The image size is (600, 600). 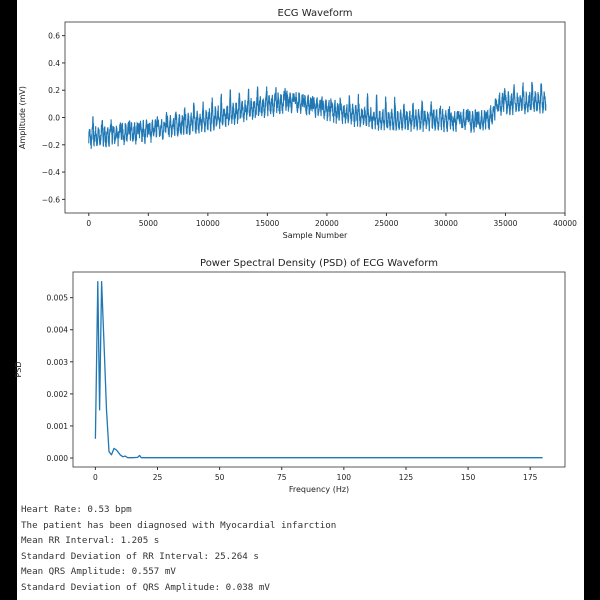 What do you see at coordinates (317, 115) in the screenshot?
I see `ecg-line` at bounding box center [317, 115].